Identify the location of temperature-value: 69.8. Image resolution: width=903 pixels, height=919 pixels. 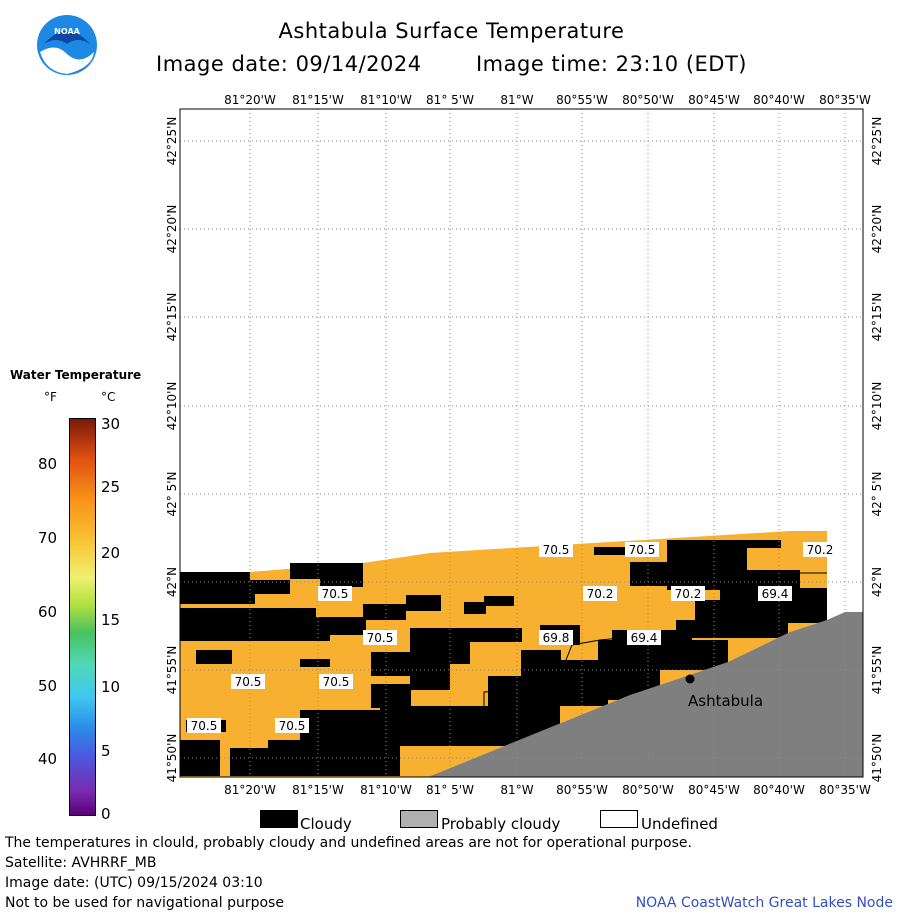
(556, 638).